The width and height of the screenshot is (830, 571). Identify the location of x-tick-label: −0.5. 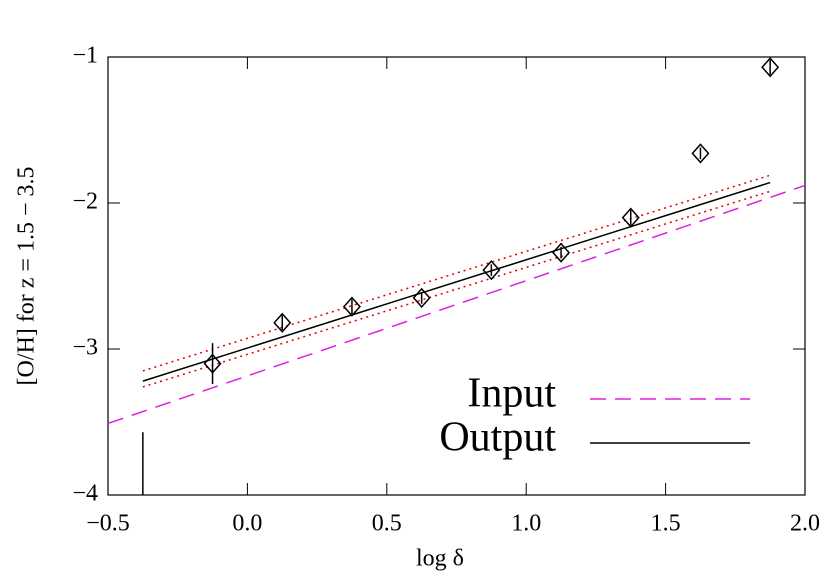
(108, 524).